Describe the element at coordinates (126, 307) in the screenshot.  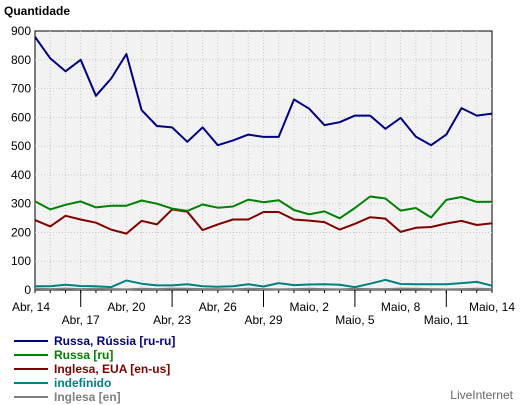
I see `x-tick-label: Abr, 20` at that location.